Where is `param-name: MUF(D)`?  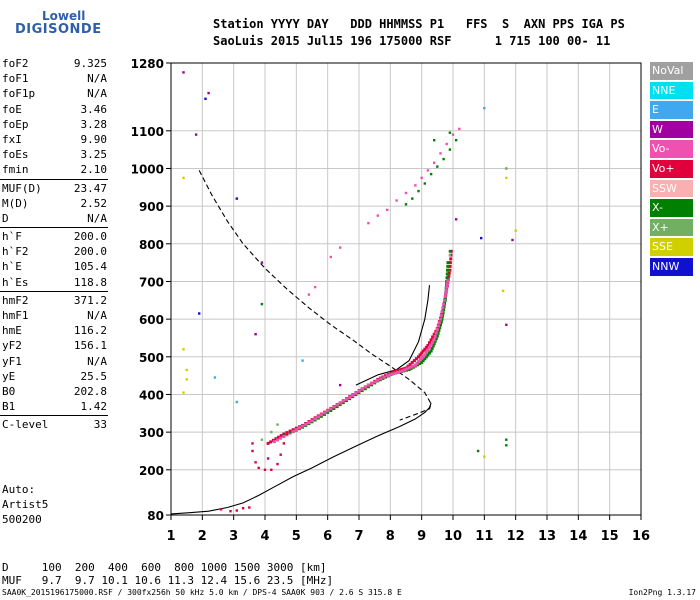
param-name: MUF(D) is located at coordinates (22, 188).